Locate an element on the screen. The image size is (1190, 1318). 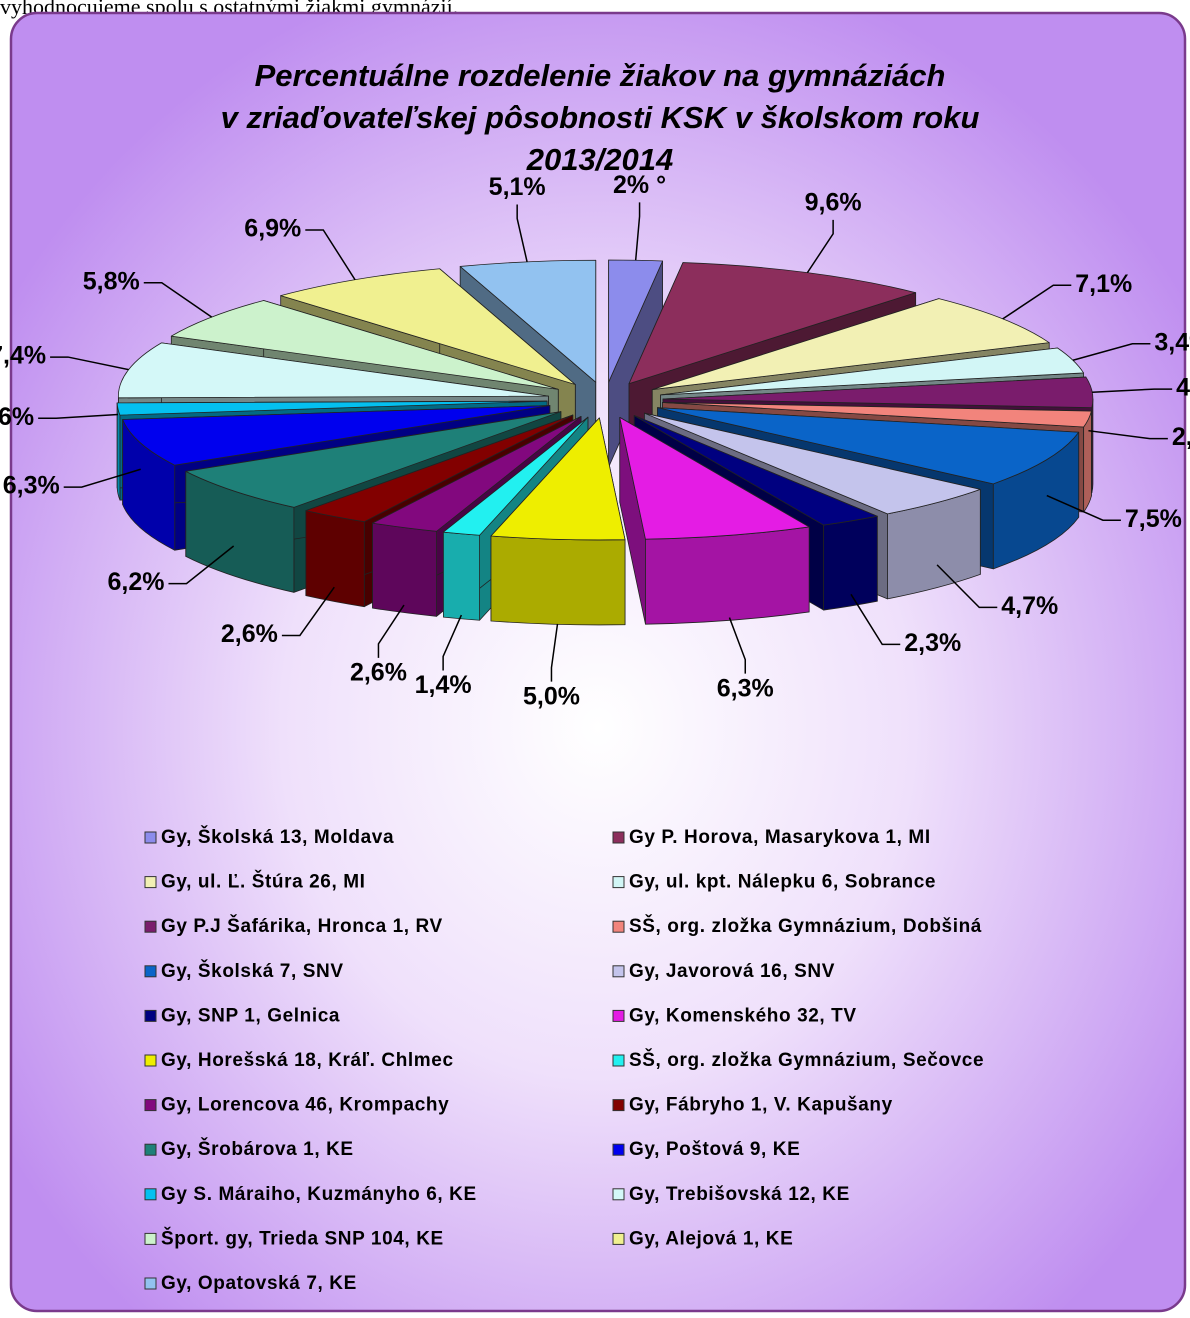
legend-label: Gy, Opatovská 7, KE is located at coordinates (259, 1283).